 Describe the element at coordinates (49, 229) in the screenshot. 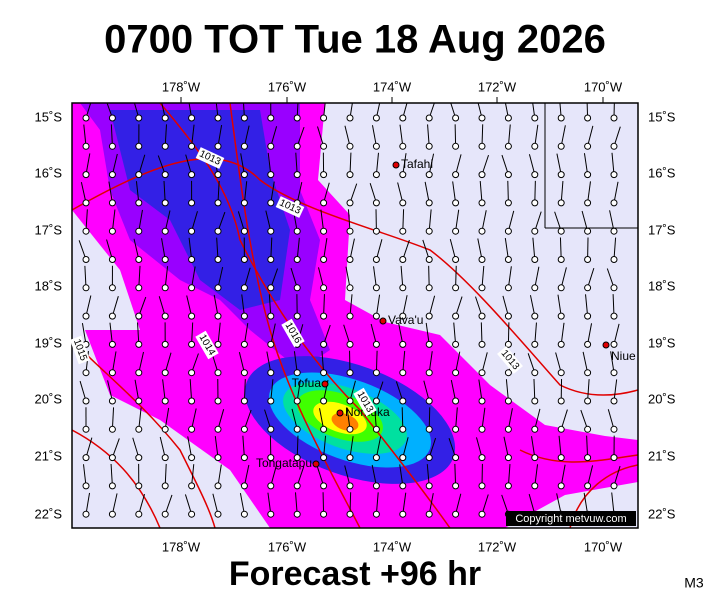

I see `lat-label: 17˚S` at that location.